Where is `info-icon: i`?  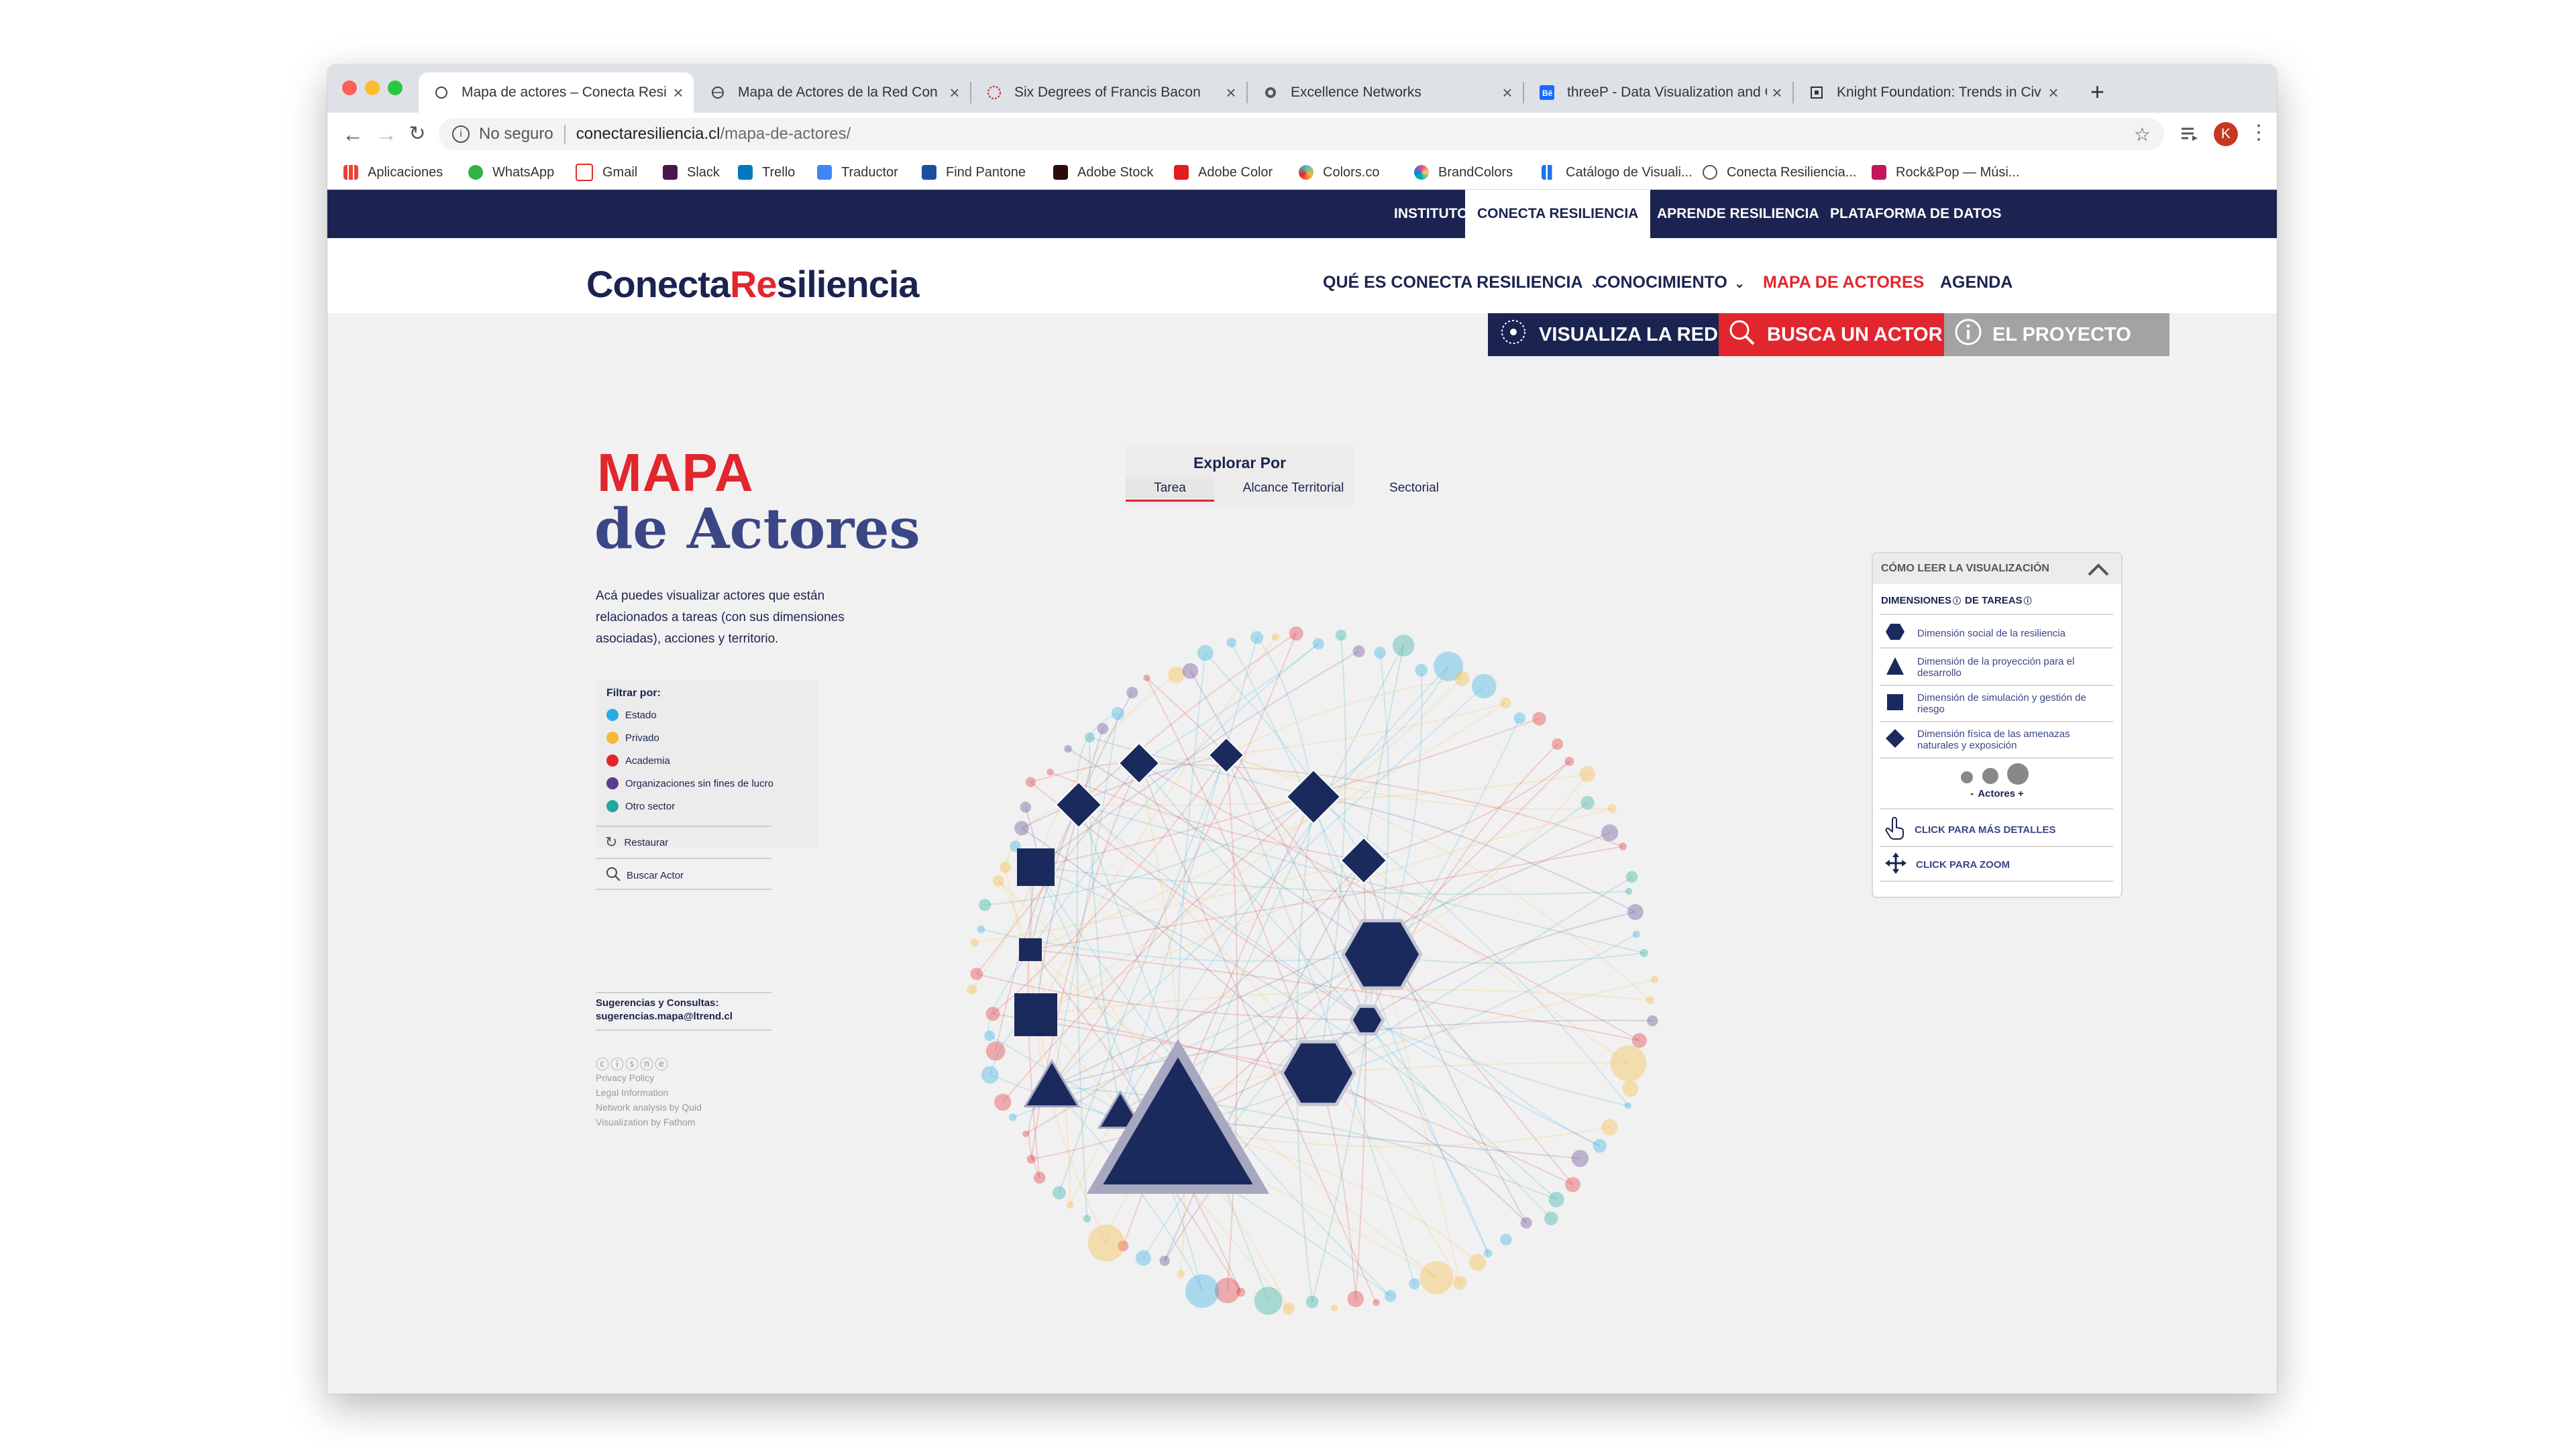
info-icon: i is located at coordinates (461, 134).